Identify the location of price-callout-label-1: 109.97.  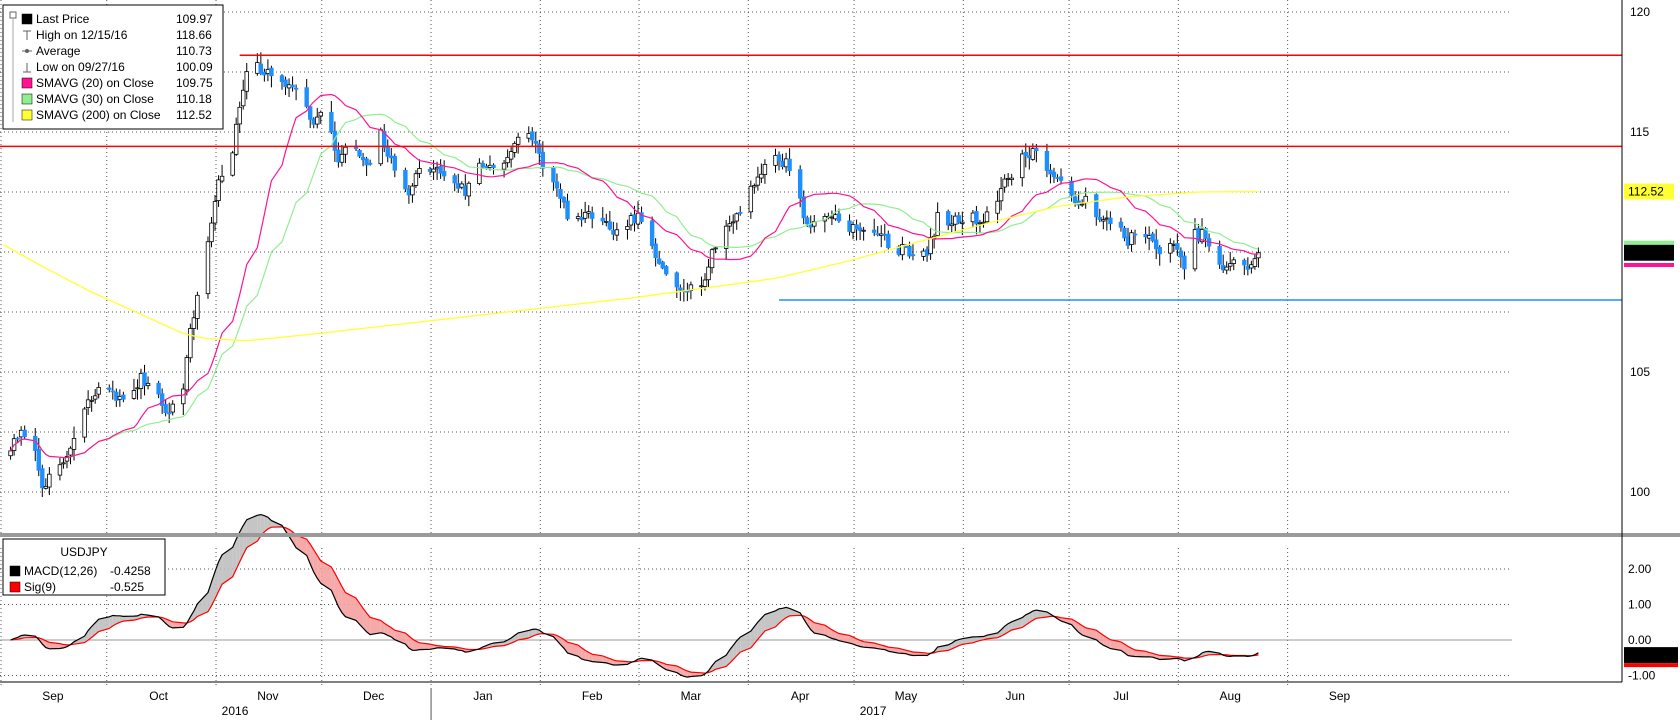
(1646, 253).